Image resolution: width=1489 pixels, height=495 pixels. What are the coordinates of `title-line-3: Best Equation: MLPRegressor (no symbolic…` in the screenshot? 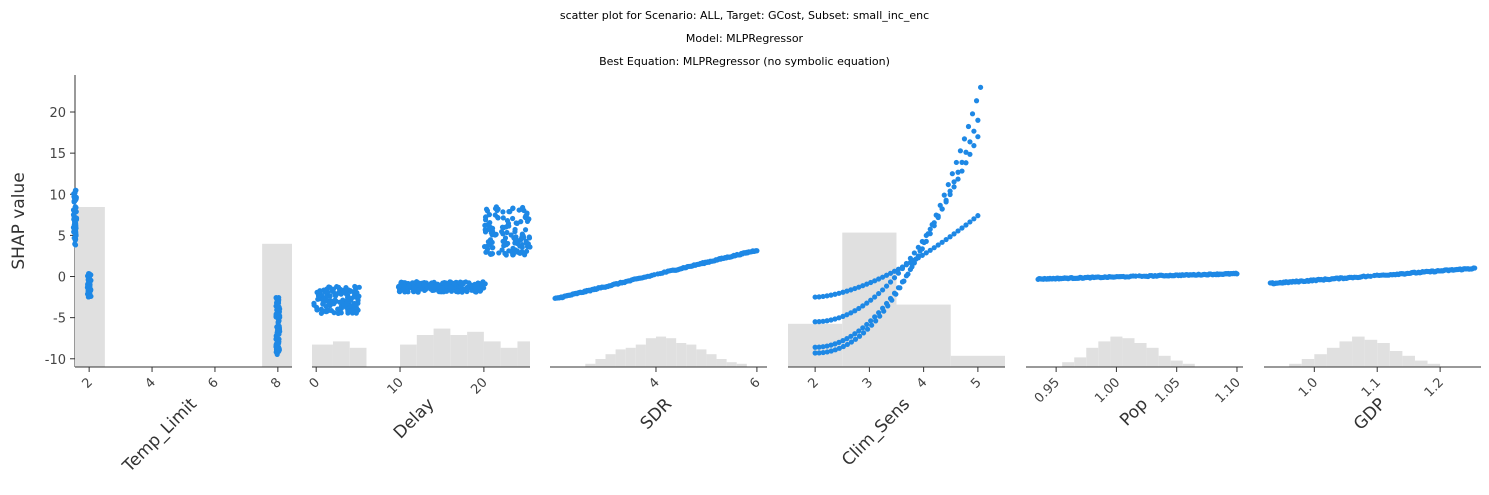 It's located at (744, 61).